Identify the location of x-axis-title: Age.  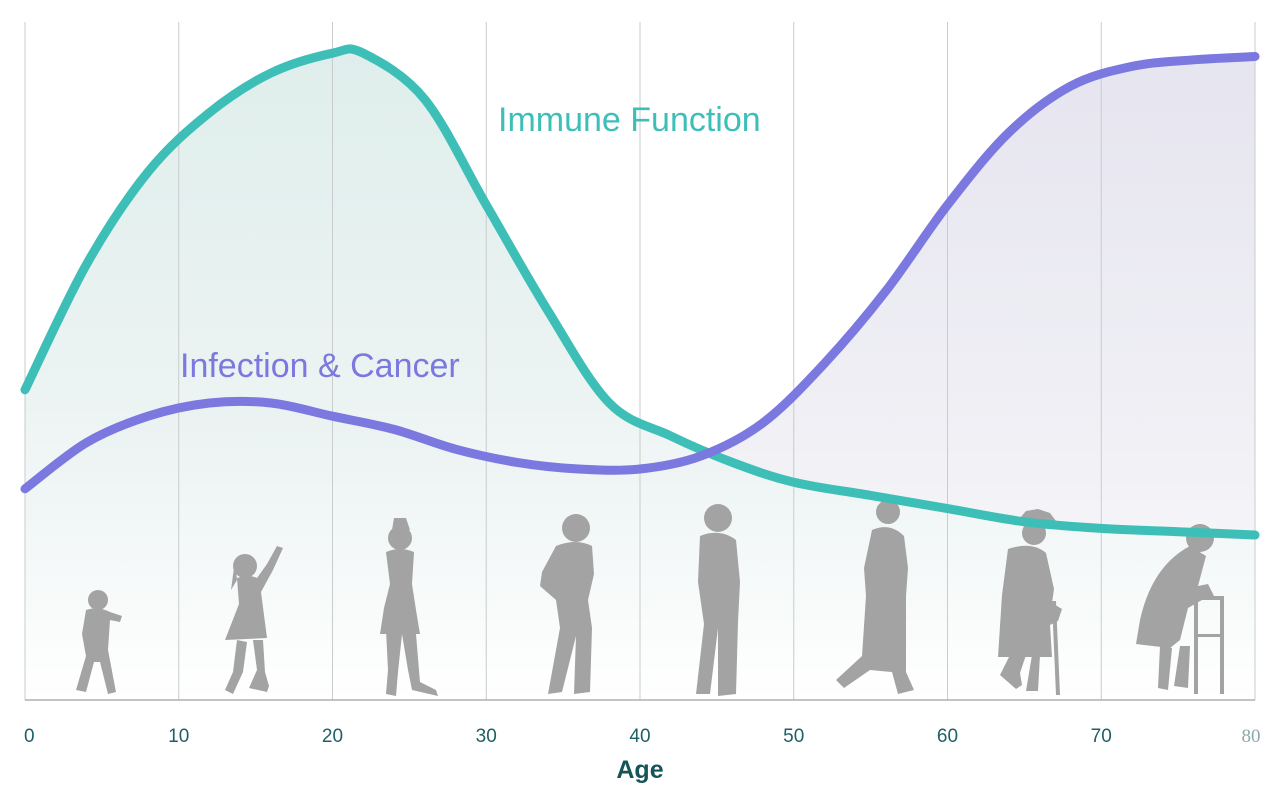
(639, 770).